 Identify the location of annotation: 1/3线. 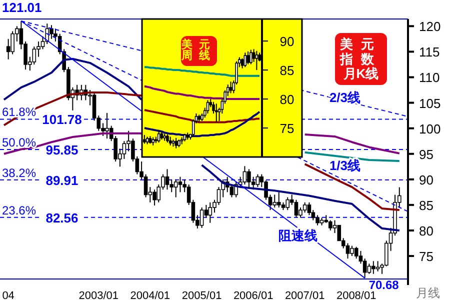
(345, 165).